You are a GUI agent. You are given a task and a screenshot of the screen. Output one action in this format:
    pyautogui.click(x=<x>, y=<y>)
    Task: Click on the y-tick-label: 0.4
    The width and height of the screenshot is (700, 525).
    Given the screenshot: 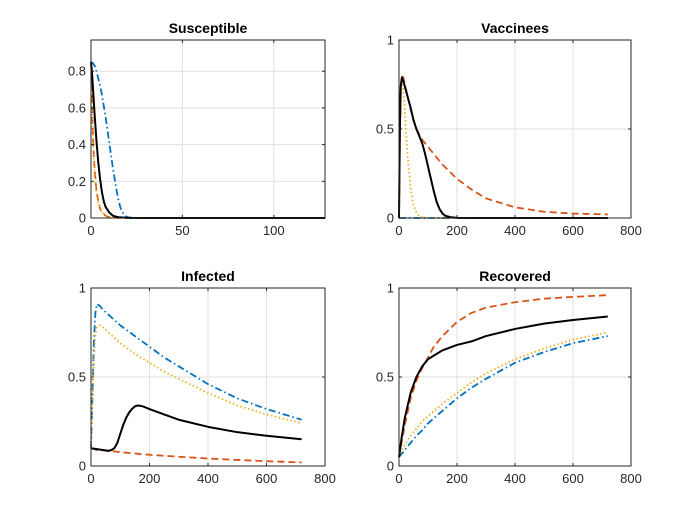 What is the action you would take?
    pyautogui.click(x=77, y=144)
    